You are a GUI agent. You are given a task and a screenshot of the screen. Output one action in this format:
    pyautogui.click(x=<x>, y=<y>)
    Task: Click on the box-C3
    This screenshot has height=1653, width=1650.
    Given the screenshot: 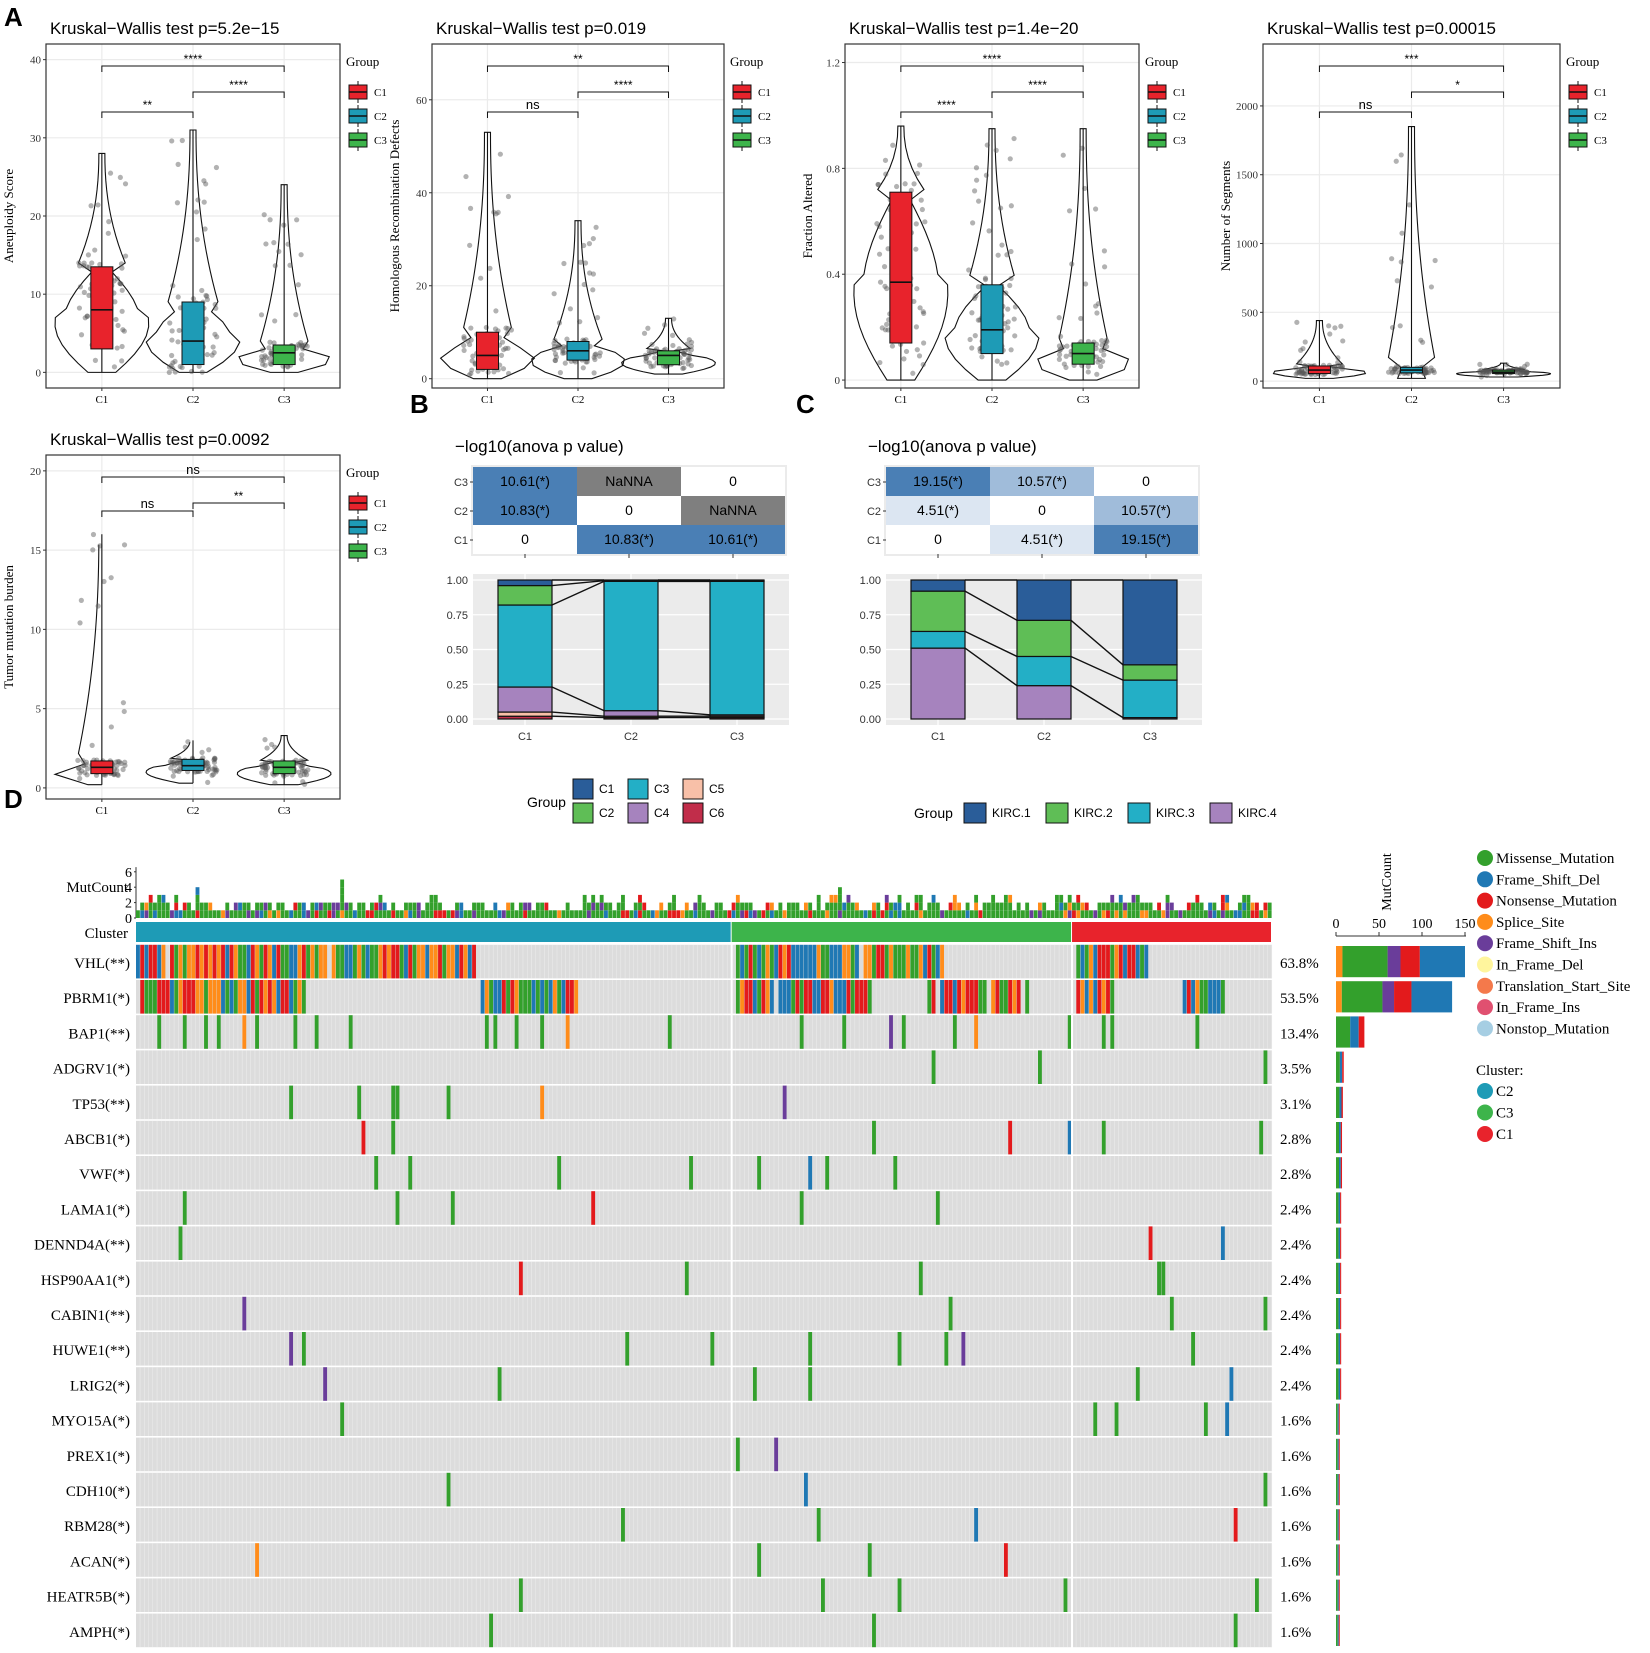 What is the action you would take?
    pyautogui.click(x=669, y=358)
    